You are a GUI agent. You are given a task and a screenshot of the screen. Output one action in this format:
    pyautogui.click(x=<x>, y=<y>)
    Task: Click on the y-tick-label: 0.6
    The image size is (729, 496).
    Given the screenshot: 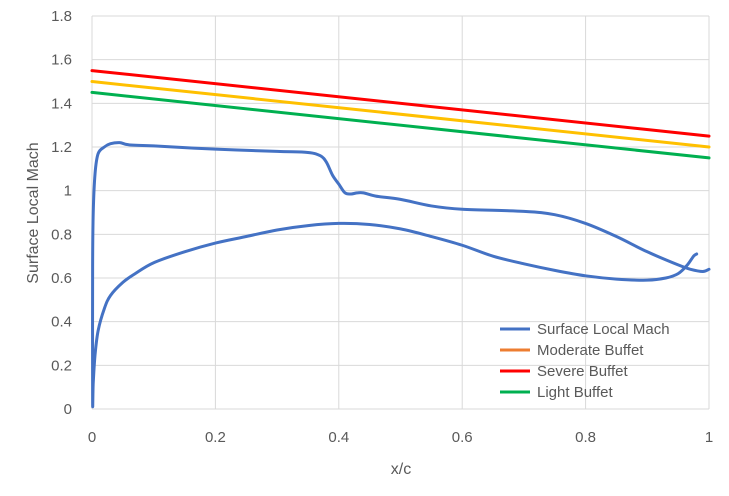 What is the action you would take?
    pyautogui.click(x=61, y=278)
    